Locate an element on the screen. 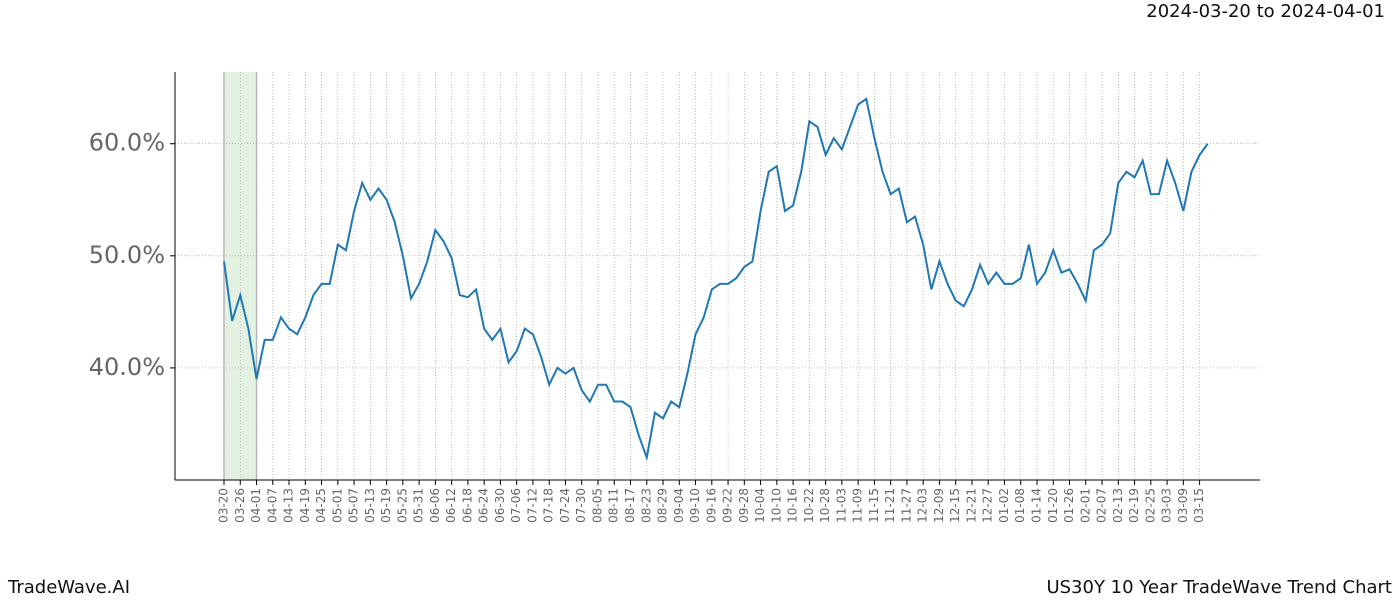  x-tick-label: 03-09 is located at coordinates (1183, 505).